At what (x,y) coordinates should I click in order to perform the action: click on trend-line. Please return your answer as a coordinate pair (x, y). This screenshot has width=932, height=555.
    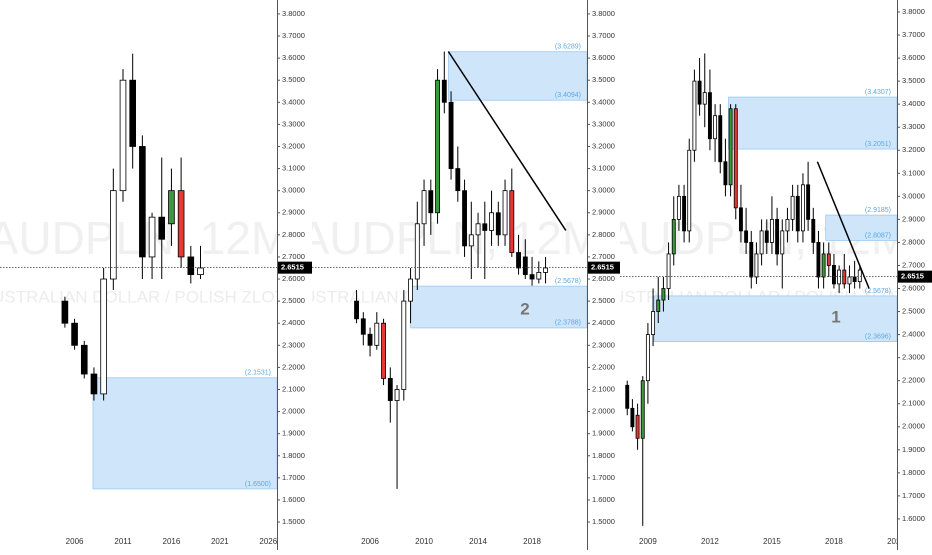
    Looking at the image, I should click on (507, 141).